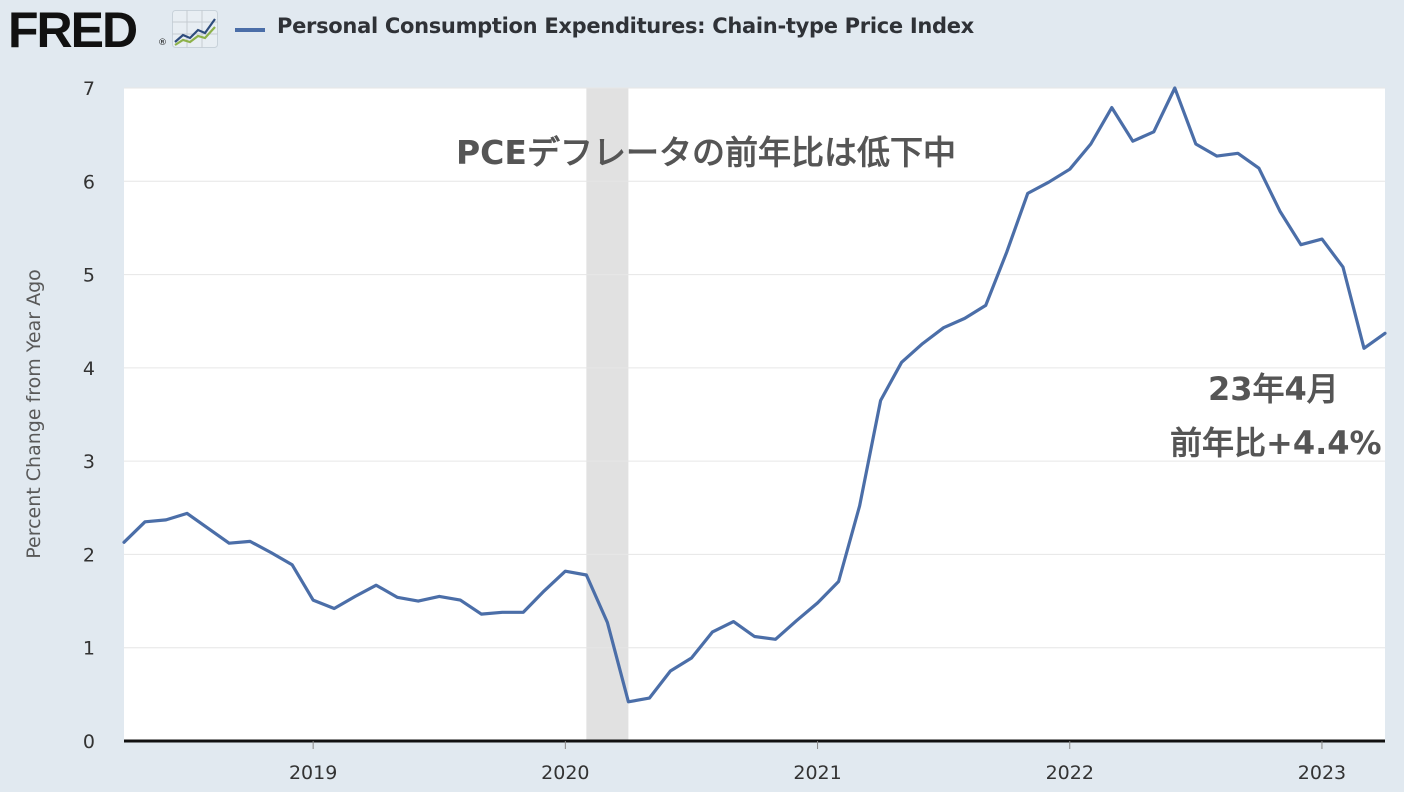 This screenshot has height=792, width=1404. What do you see at coordinates (89, 276) in the screenshot?
I see `y-tick-label: 5` at bounding box center [89, 276].